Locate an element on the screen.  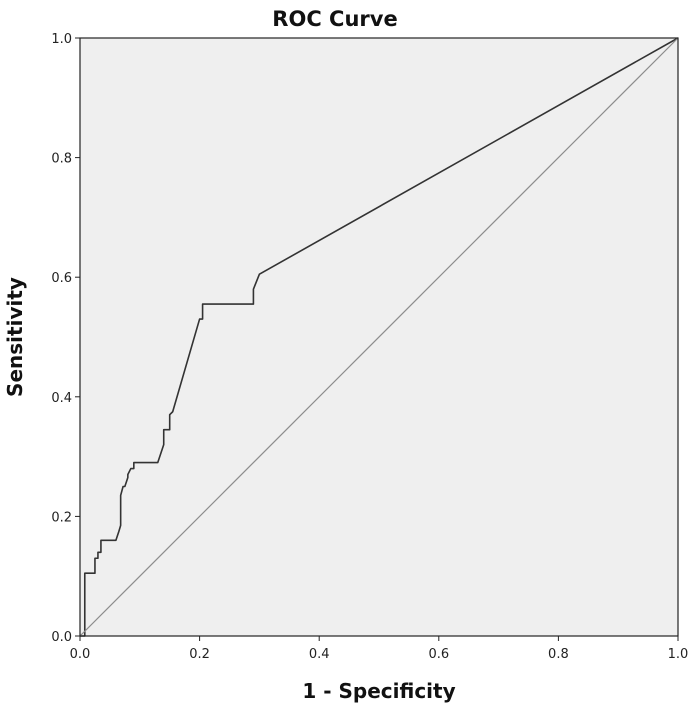
y-tick-label: 1.0 is located at coordinates (61, 39).